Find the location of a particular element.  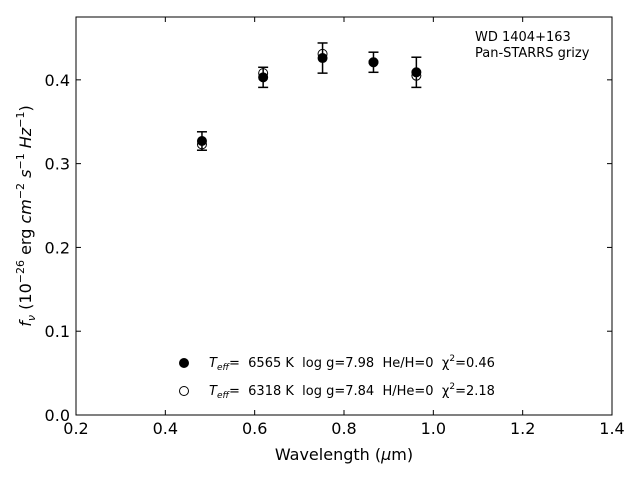

y-tick-label: 0.2 is located at coordinates (57, 247).